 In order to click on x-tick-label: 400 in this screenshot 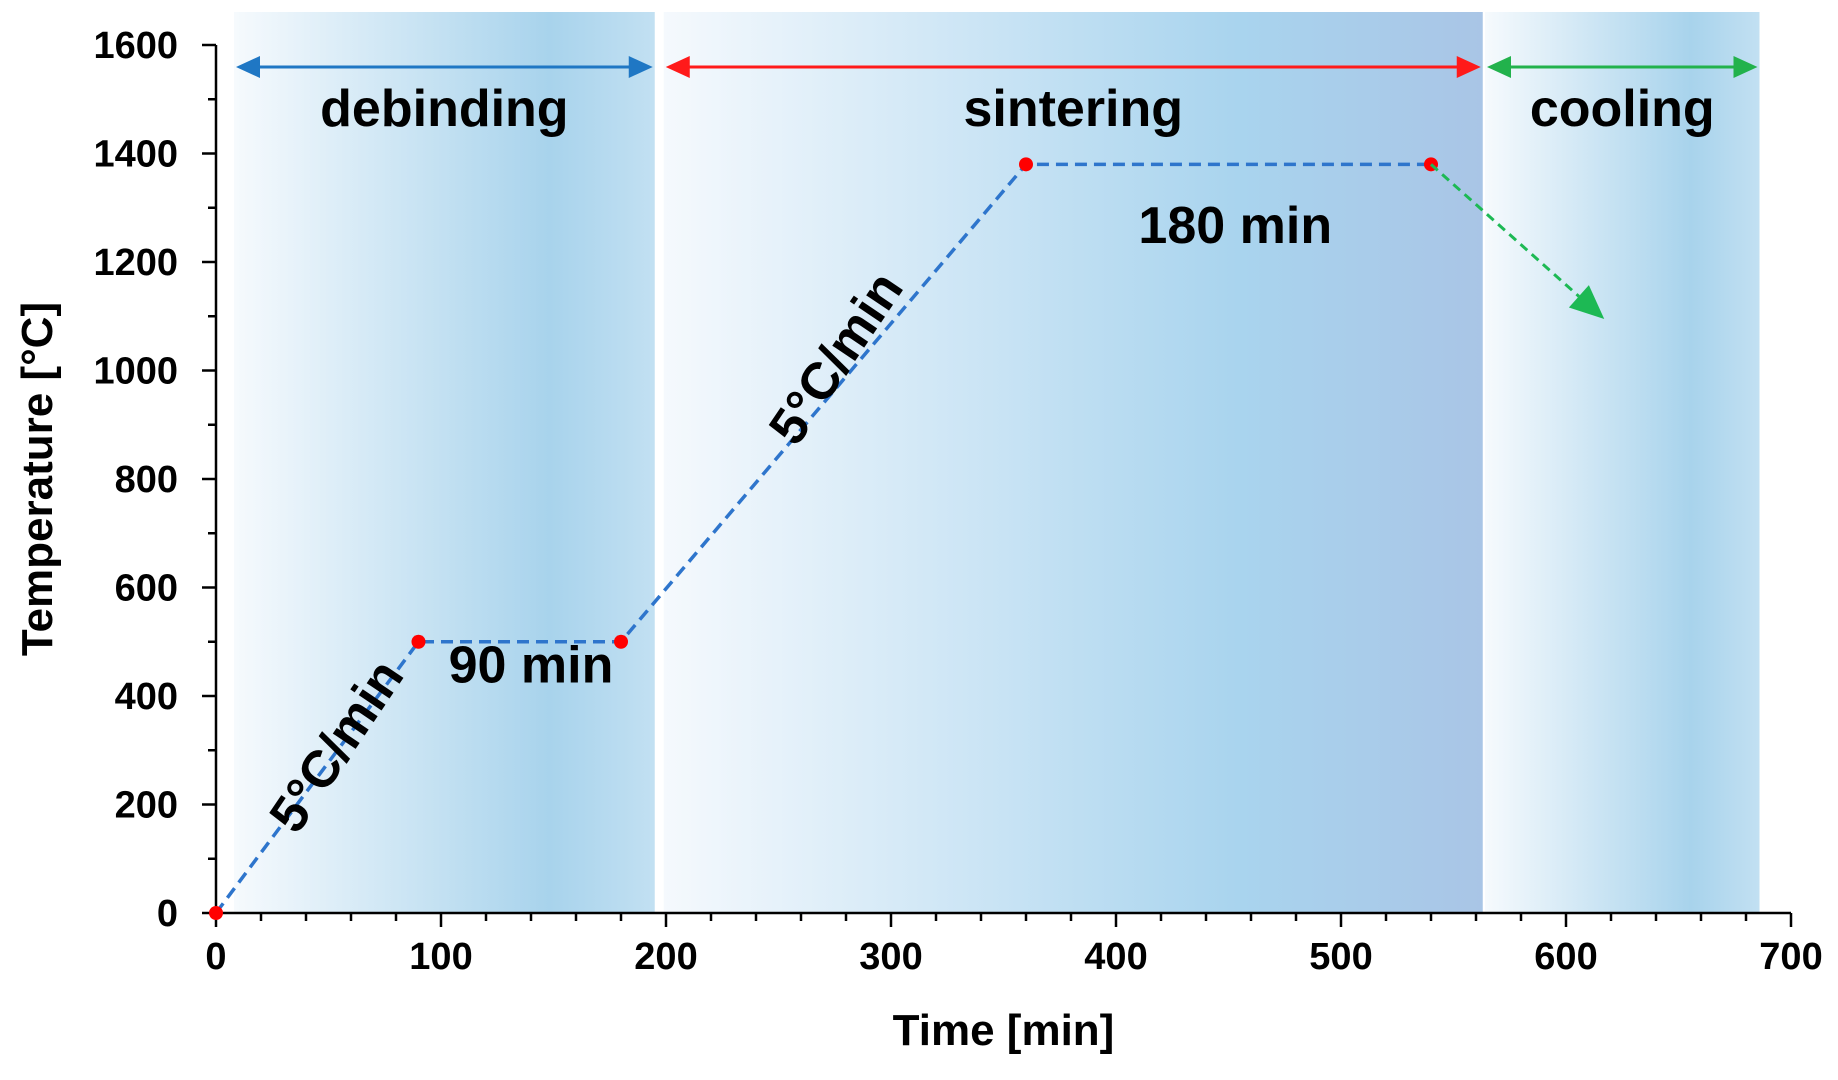, I will do `click(1115, 957)`.